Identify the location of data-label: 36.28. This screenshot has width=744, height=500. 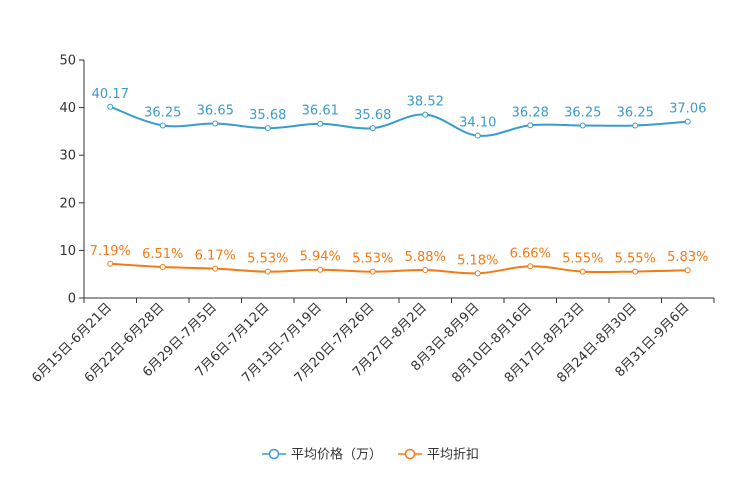
(530, 112).